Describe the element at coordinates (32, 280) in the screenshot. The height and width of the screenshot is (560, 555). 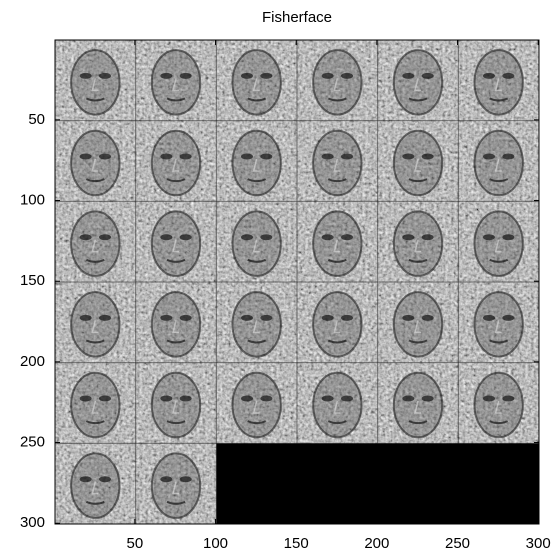
I see `y-tick-label: 150` at that location.